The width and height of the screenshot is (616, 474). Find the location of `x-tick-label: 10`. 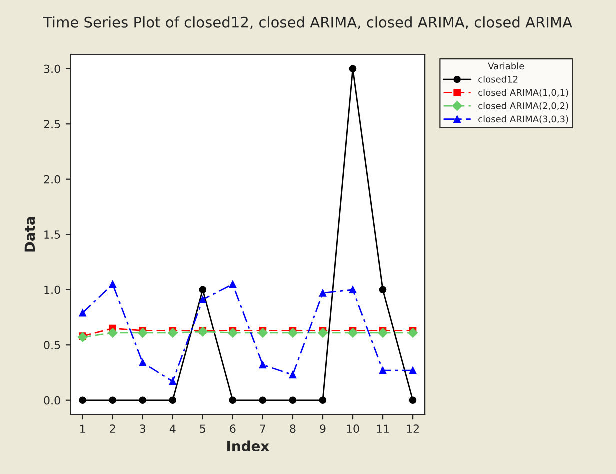

x-tick-label: 10 is located at coordinates (353, 429).